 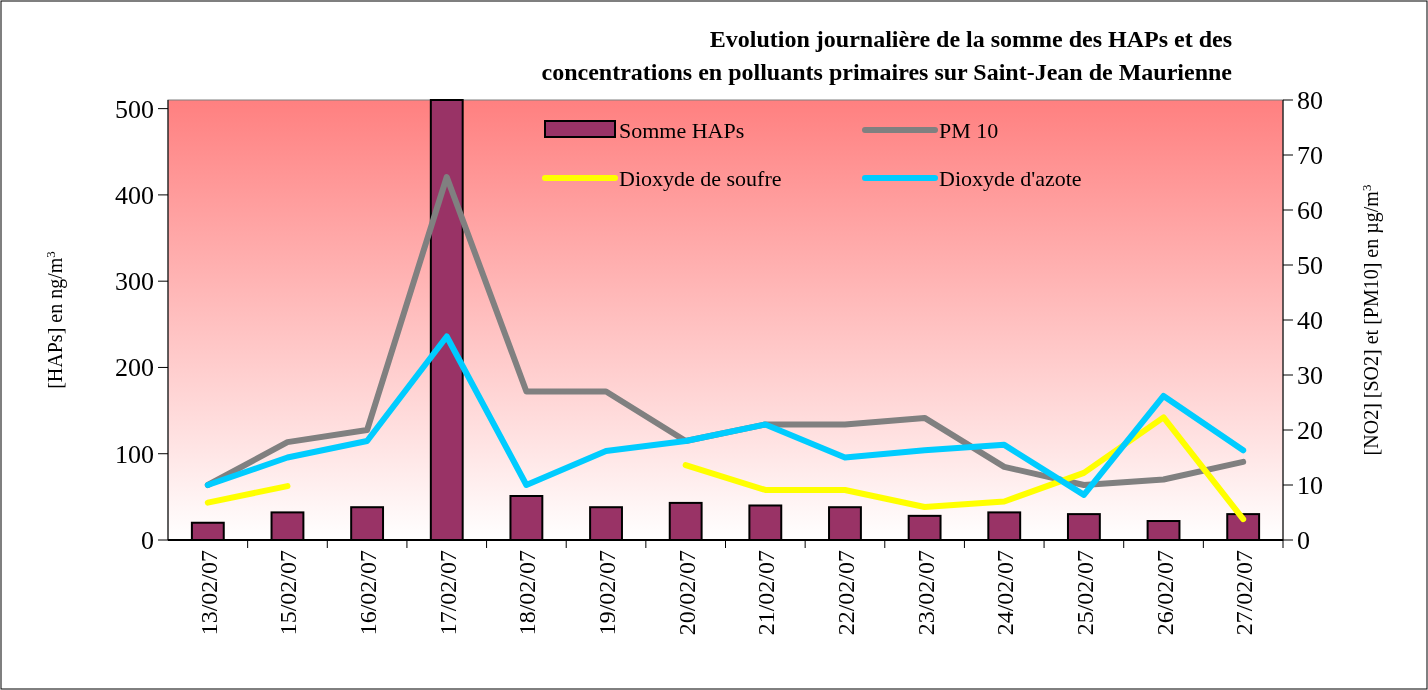 What do you see at coordinates (134, 195) in the screenshot?
I see `y-tick-label: 400` at bounding box center [134, 195].